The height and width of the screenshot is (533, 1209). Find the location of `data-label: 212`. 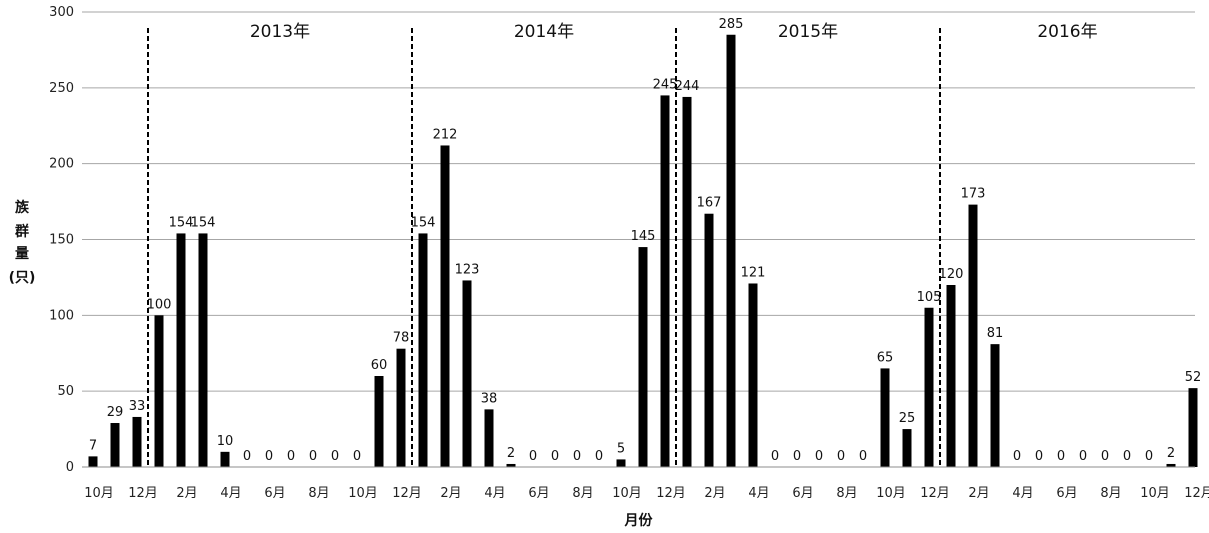

data-label: 212 is located at coordinates (445, 134).